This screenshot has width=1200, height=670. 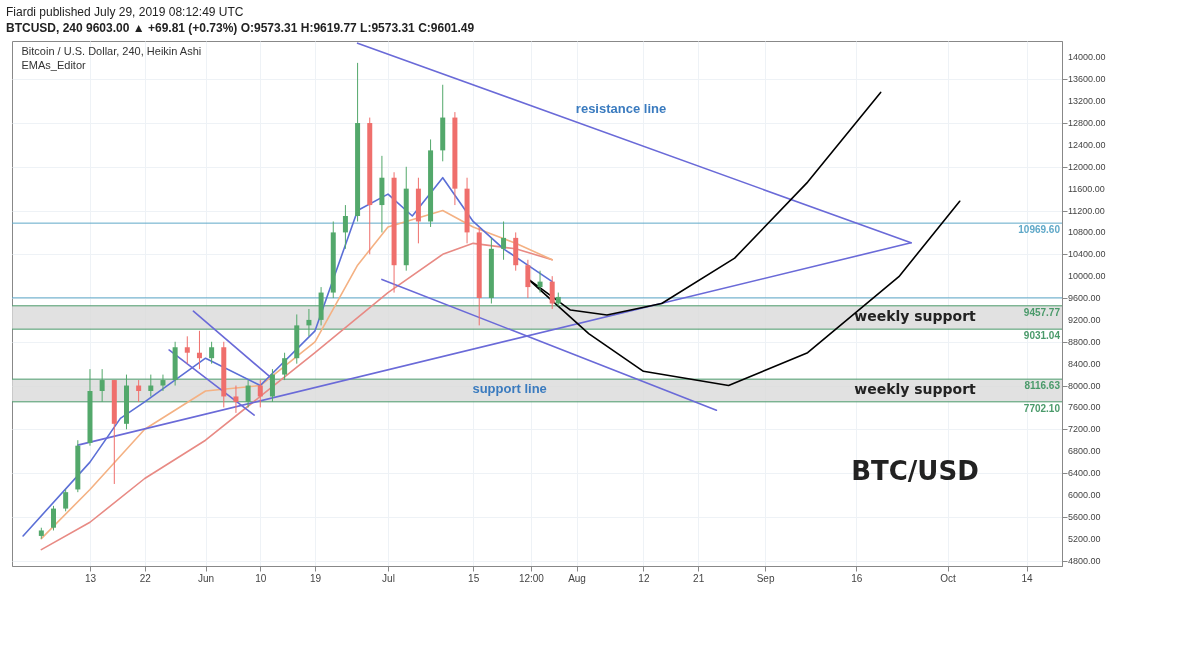 I want to click on y-tick-label: 8000.00, so click(x=1084, y=385).